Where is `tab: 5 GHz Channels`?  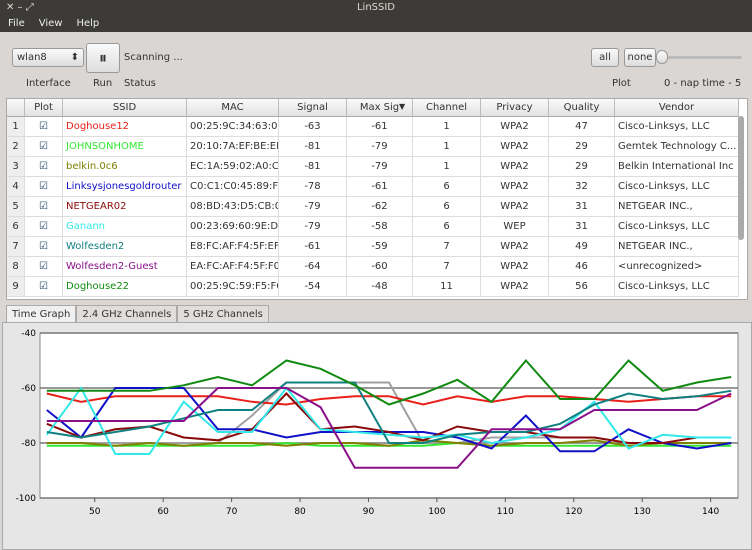
tab: 5 GHz Channels is located at coordinates (223, 314).